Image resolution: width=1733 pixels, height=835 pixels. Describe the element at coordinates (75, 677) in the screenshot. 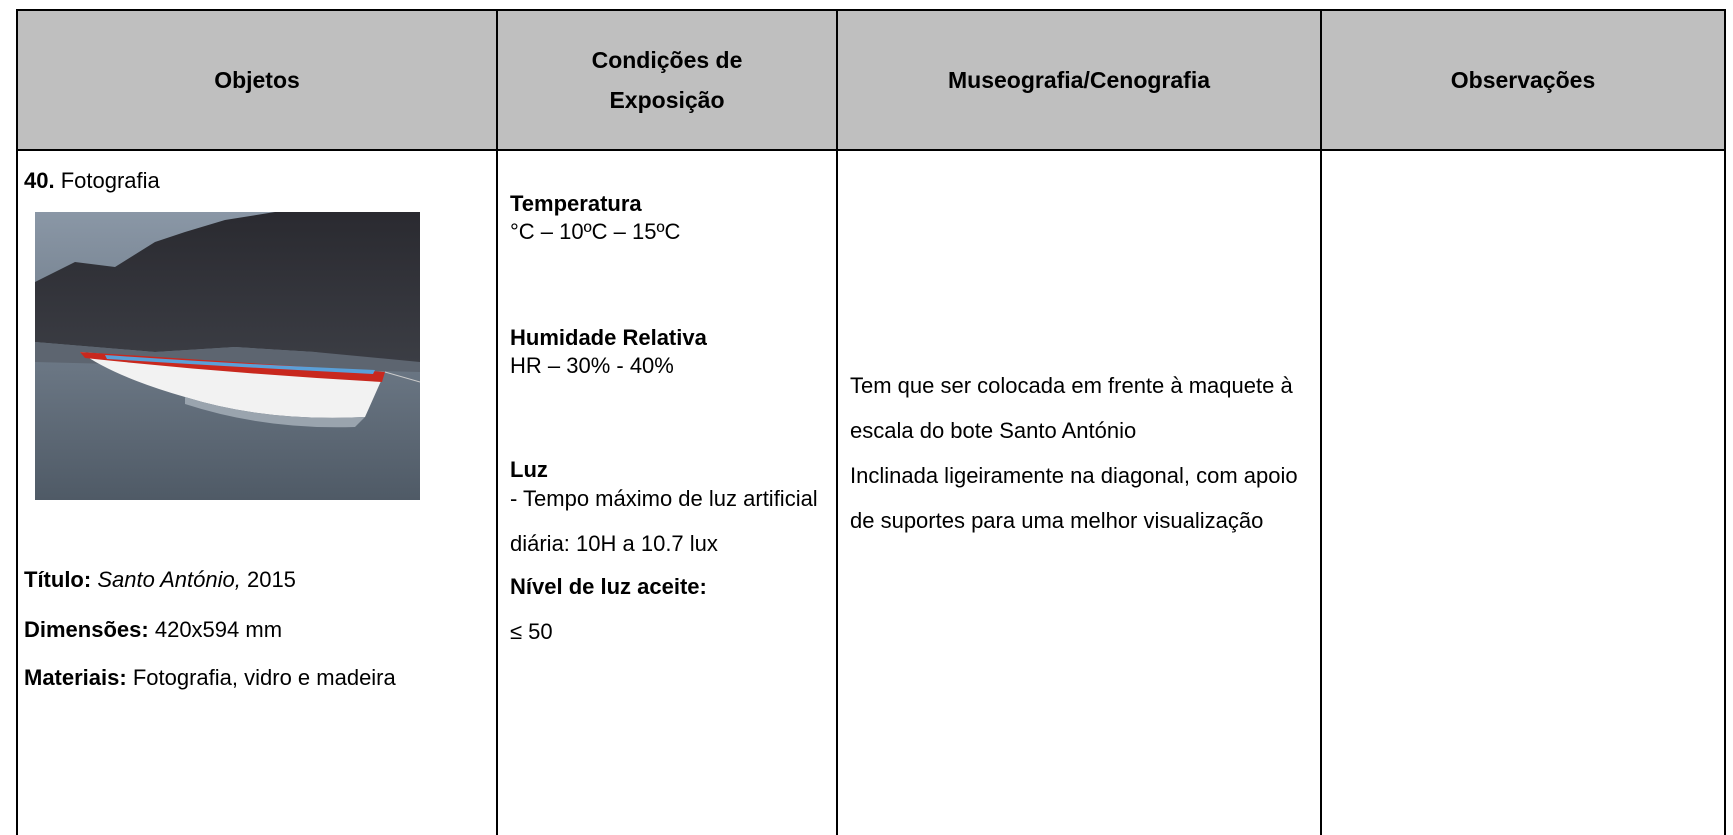

I see `field-label: Materiais:` at that location.